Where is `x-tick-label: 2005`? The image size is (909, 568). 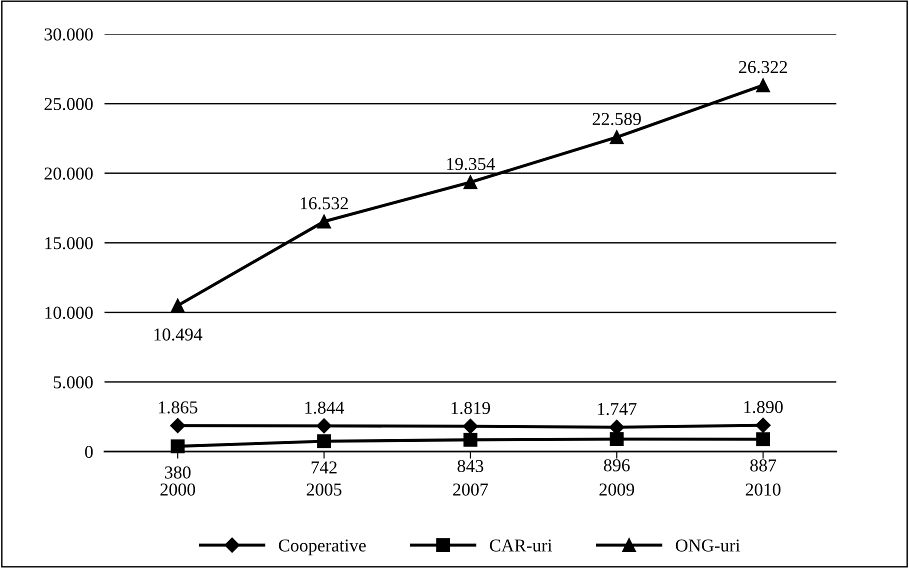
x-tick-label: 2005 is located at coordinates (324, 489).